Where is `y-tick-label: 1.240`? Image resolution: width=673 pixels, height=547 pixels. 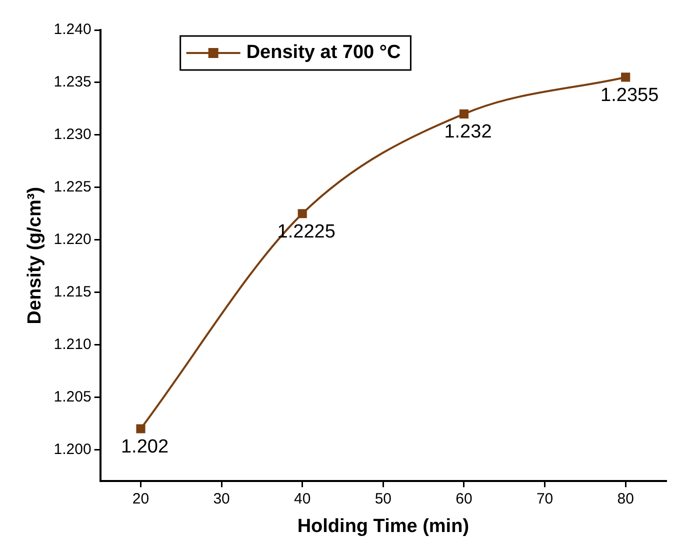
y-tick-label: 1.240 is located at coordinates (73, 29).